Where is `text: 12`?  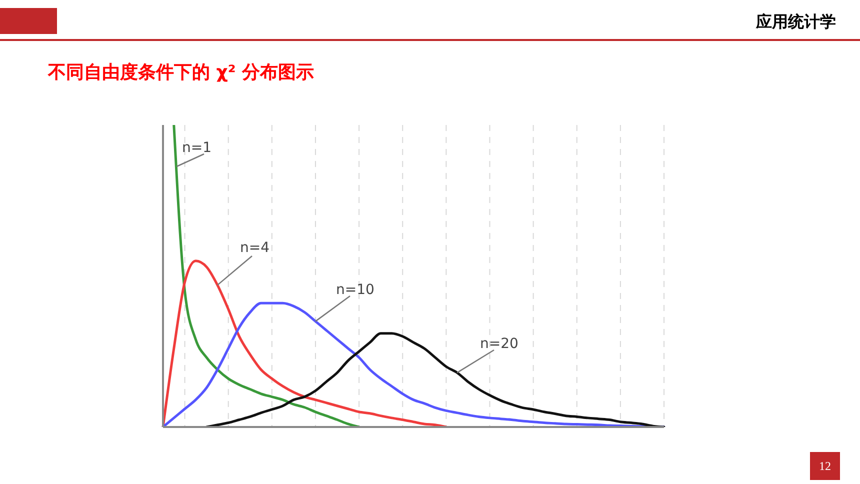
text: 12 is located at coordinates (825, 466).